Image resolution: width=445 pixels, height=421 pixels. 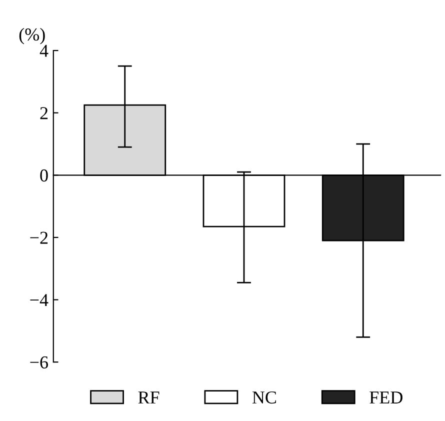 I want to click on y-tick-label: −4, so click(x=39, y=300).